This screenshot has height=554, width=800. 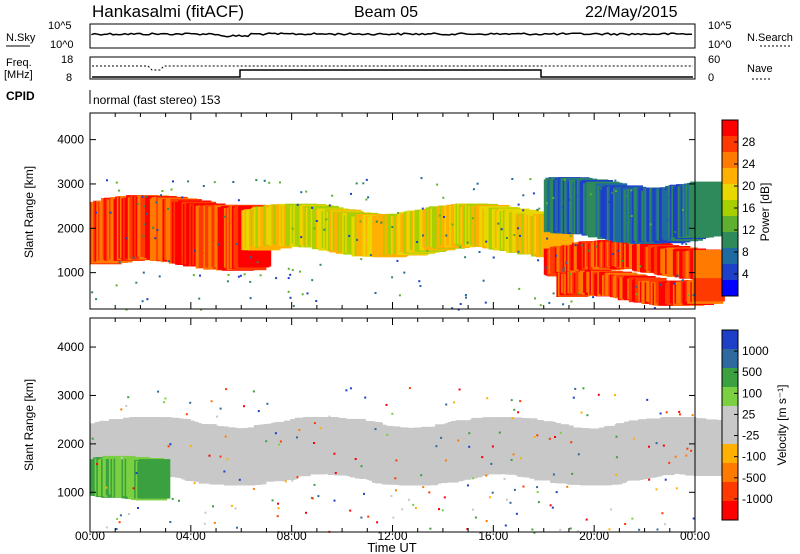 I want to click on colorbar-tick-label: 16, so click(x=749, y=208).